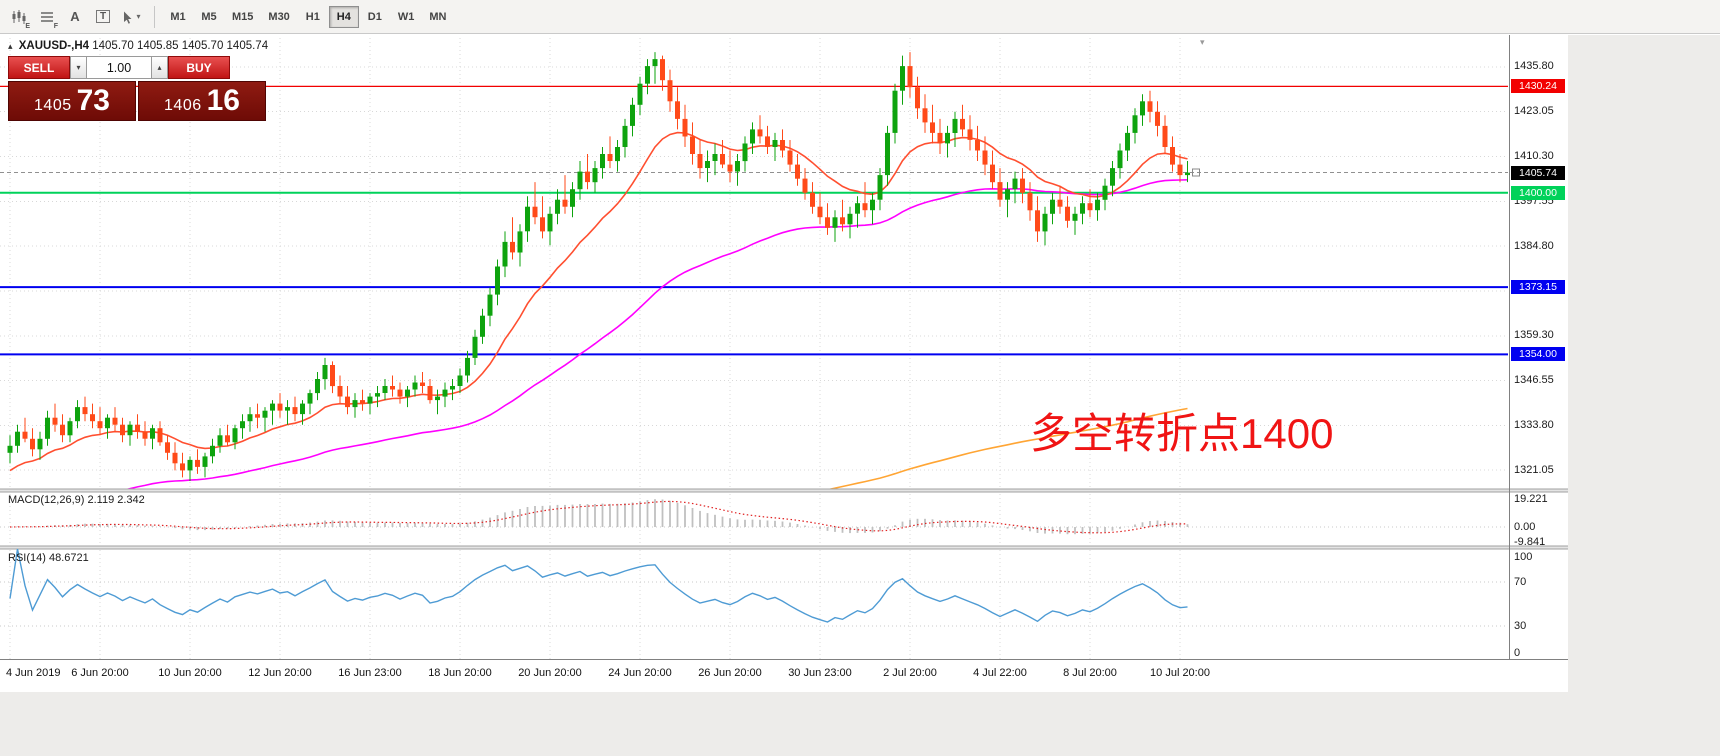 This screenshot has height=756, width=1720. I want to click on tf-button-D1: D1, so click(374, 16).